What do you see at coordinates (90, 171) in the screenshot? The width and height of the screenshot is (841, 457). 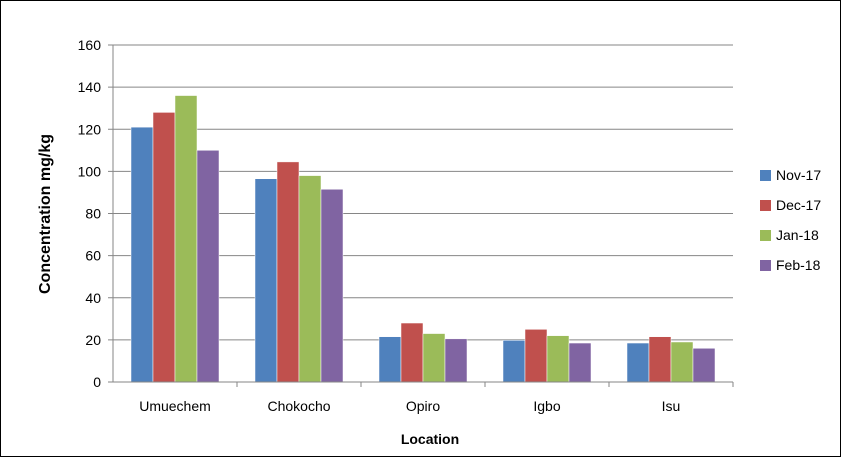 I see `y-tick-label: 100` at bounding box center [90, 171].